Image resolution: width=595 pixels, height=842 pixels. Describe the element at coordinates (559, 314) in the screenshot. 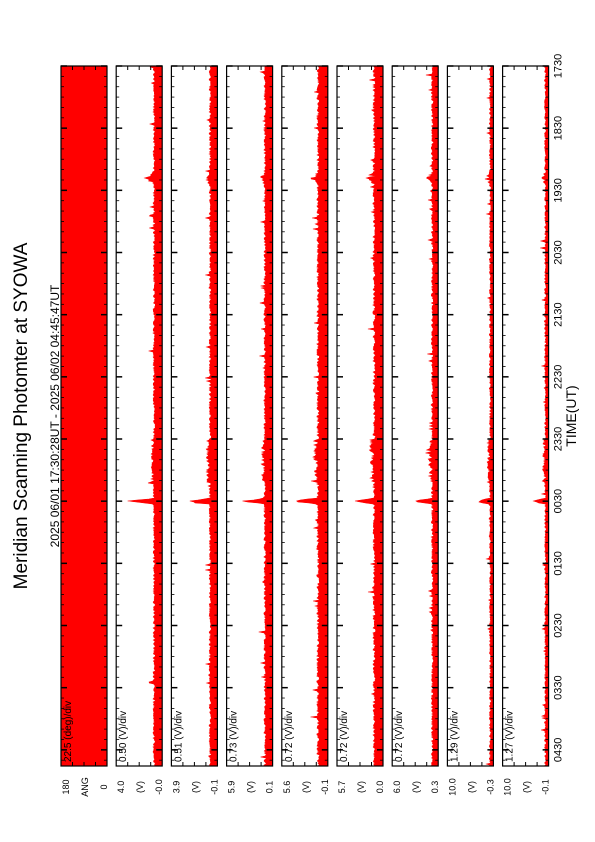

I see `x-tick-label: 2130` at that location.